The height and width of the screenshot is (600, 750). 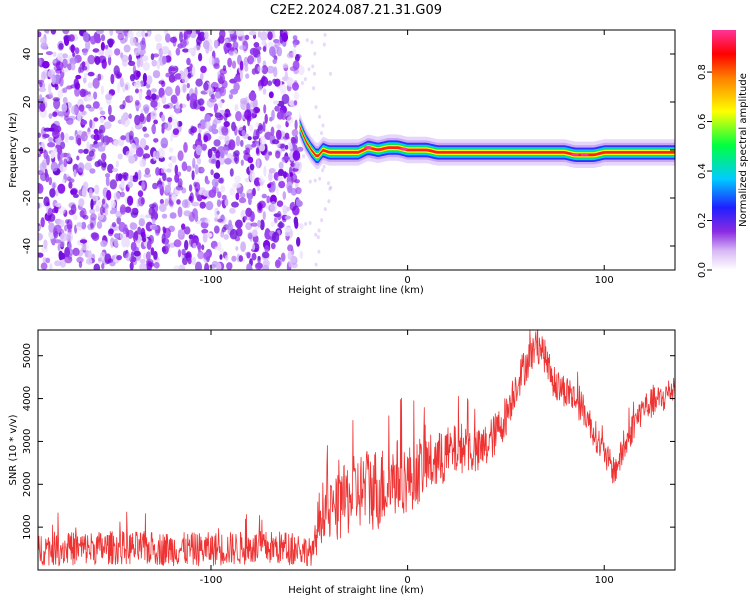 I want to click on snr-ytick-label: 5000, so click(x=27, y=355).